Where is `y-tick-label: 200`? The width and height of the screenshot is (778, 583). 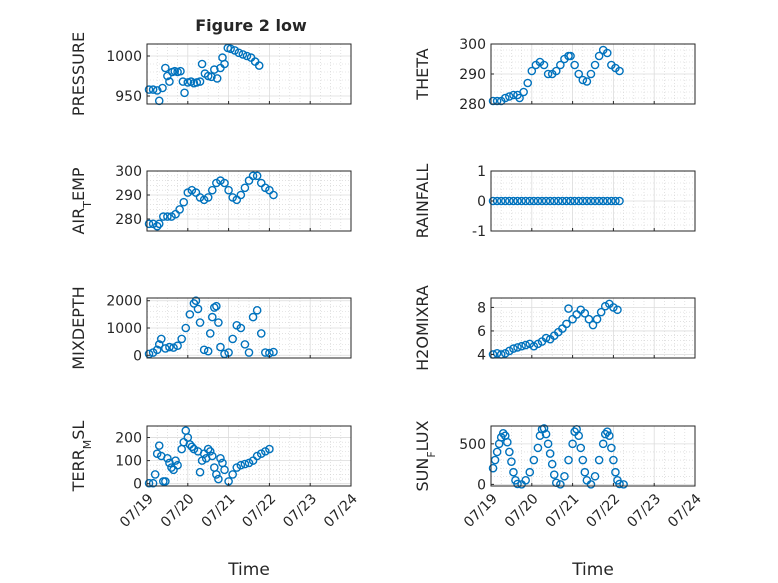
y-tick-label: 200 is located at coordinates (128, 439).